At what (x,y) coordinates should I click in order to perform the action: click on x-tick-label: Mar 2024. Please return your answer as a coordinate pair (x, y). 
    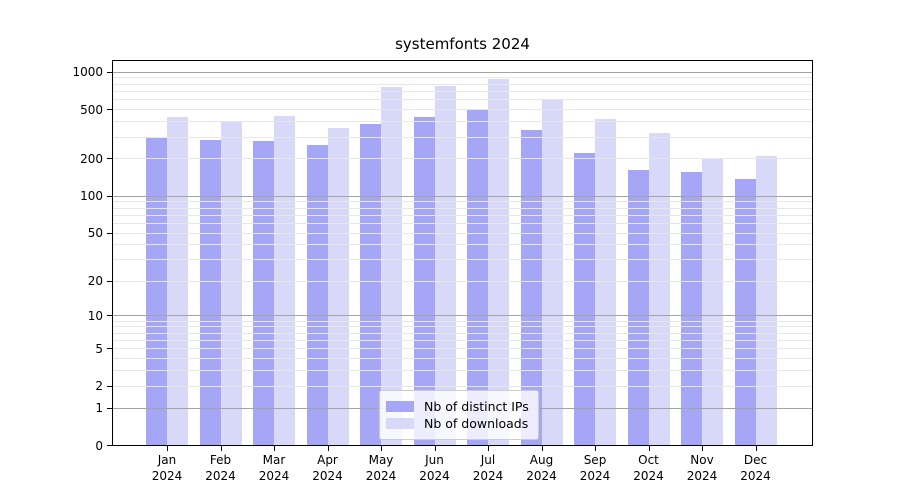
    Looking at the image, I should click on (274, 468).